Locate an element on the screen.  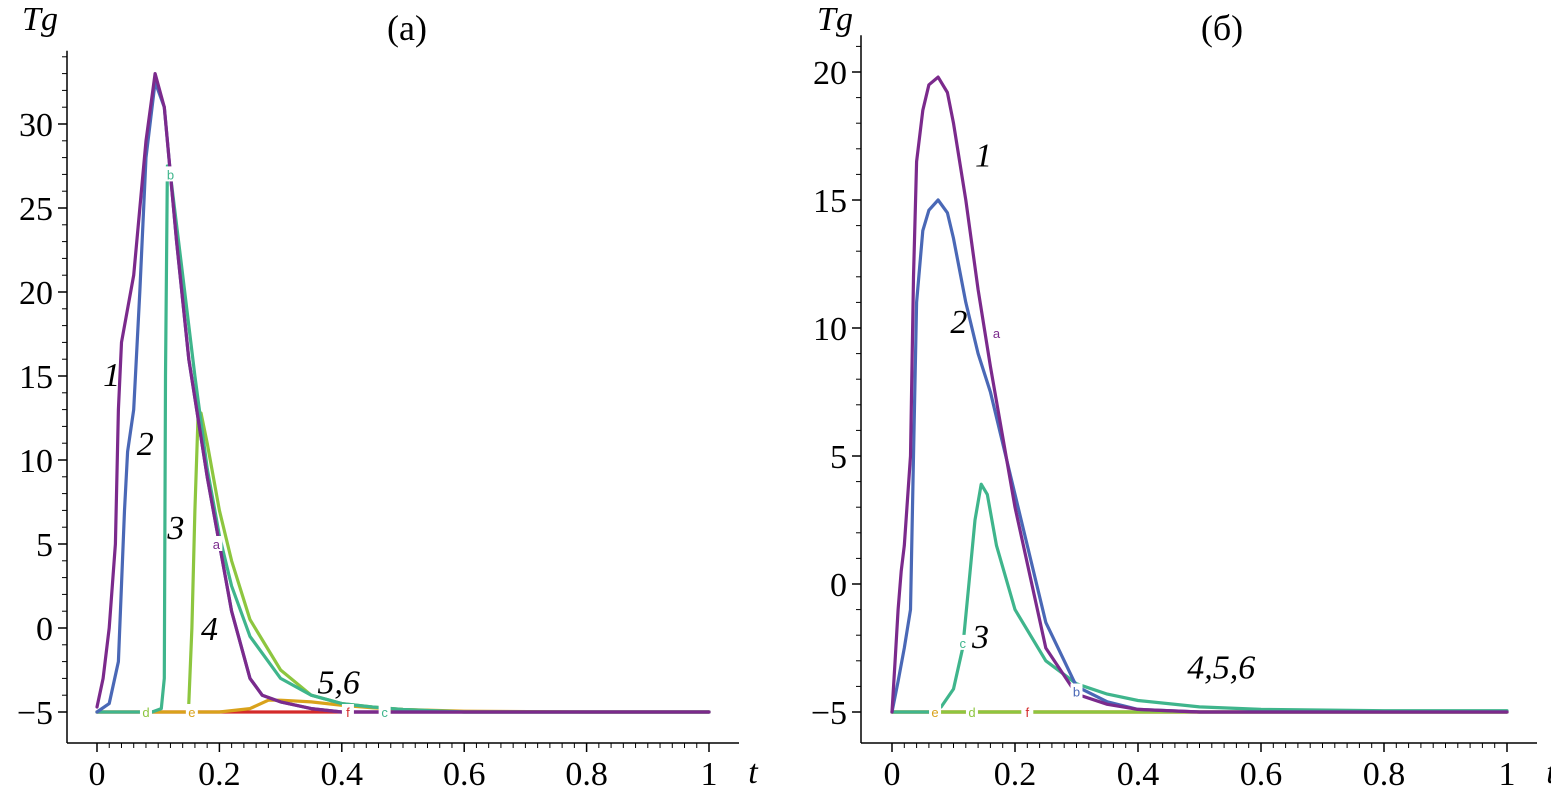
curve-label: 4 is located at coordinates (209, 629).